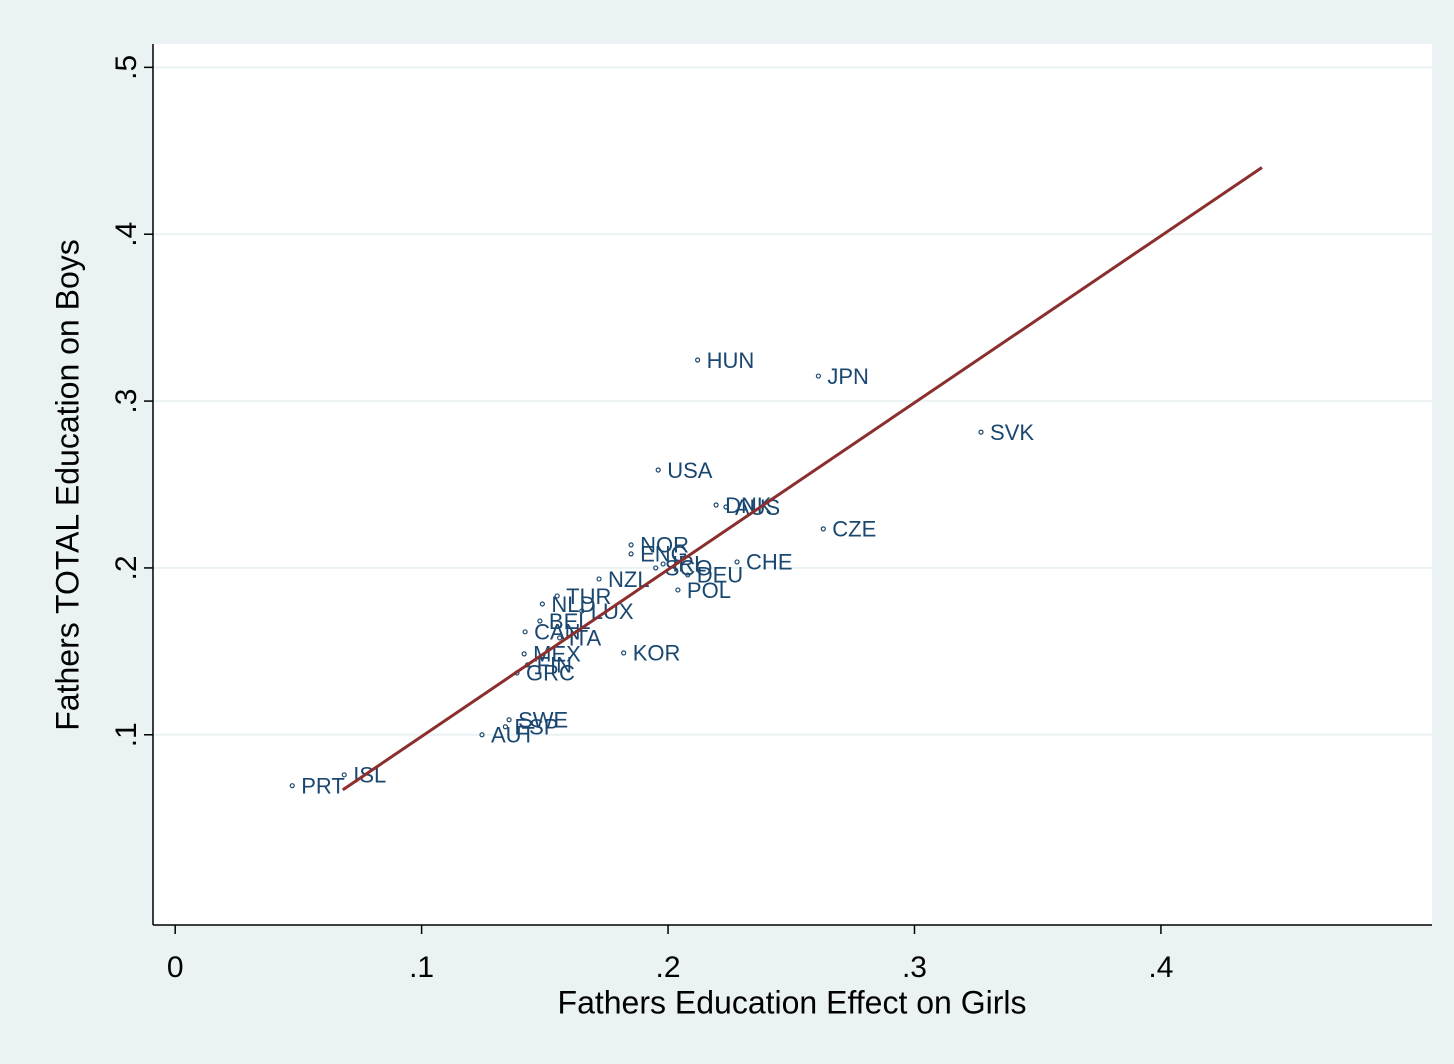 The image size is (1454, 1064). What do you see at coordinates (513, 735) in the screenshot?
I see `point-label: AUT` at bounding box center [513, 735].